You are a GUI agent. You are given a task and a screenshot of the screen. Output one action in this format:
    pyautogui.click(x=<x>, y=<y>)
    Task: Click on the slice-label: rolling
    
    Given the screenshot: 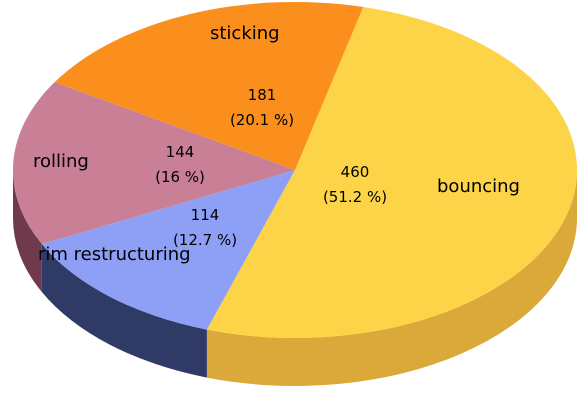 What is the action you would take?
    pyautogui.click(x=61, y=161)
    